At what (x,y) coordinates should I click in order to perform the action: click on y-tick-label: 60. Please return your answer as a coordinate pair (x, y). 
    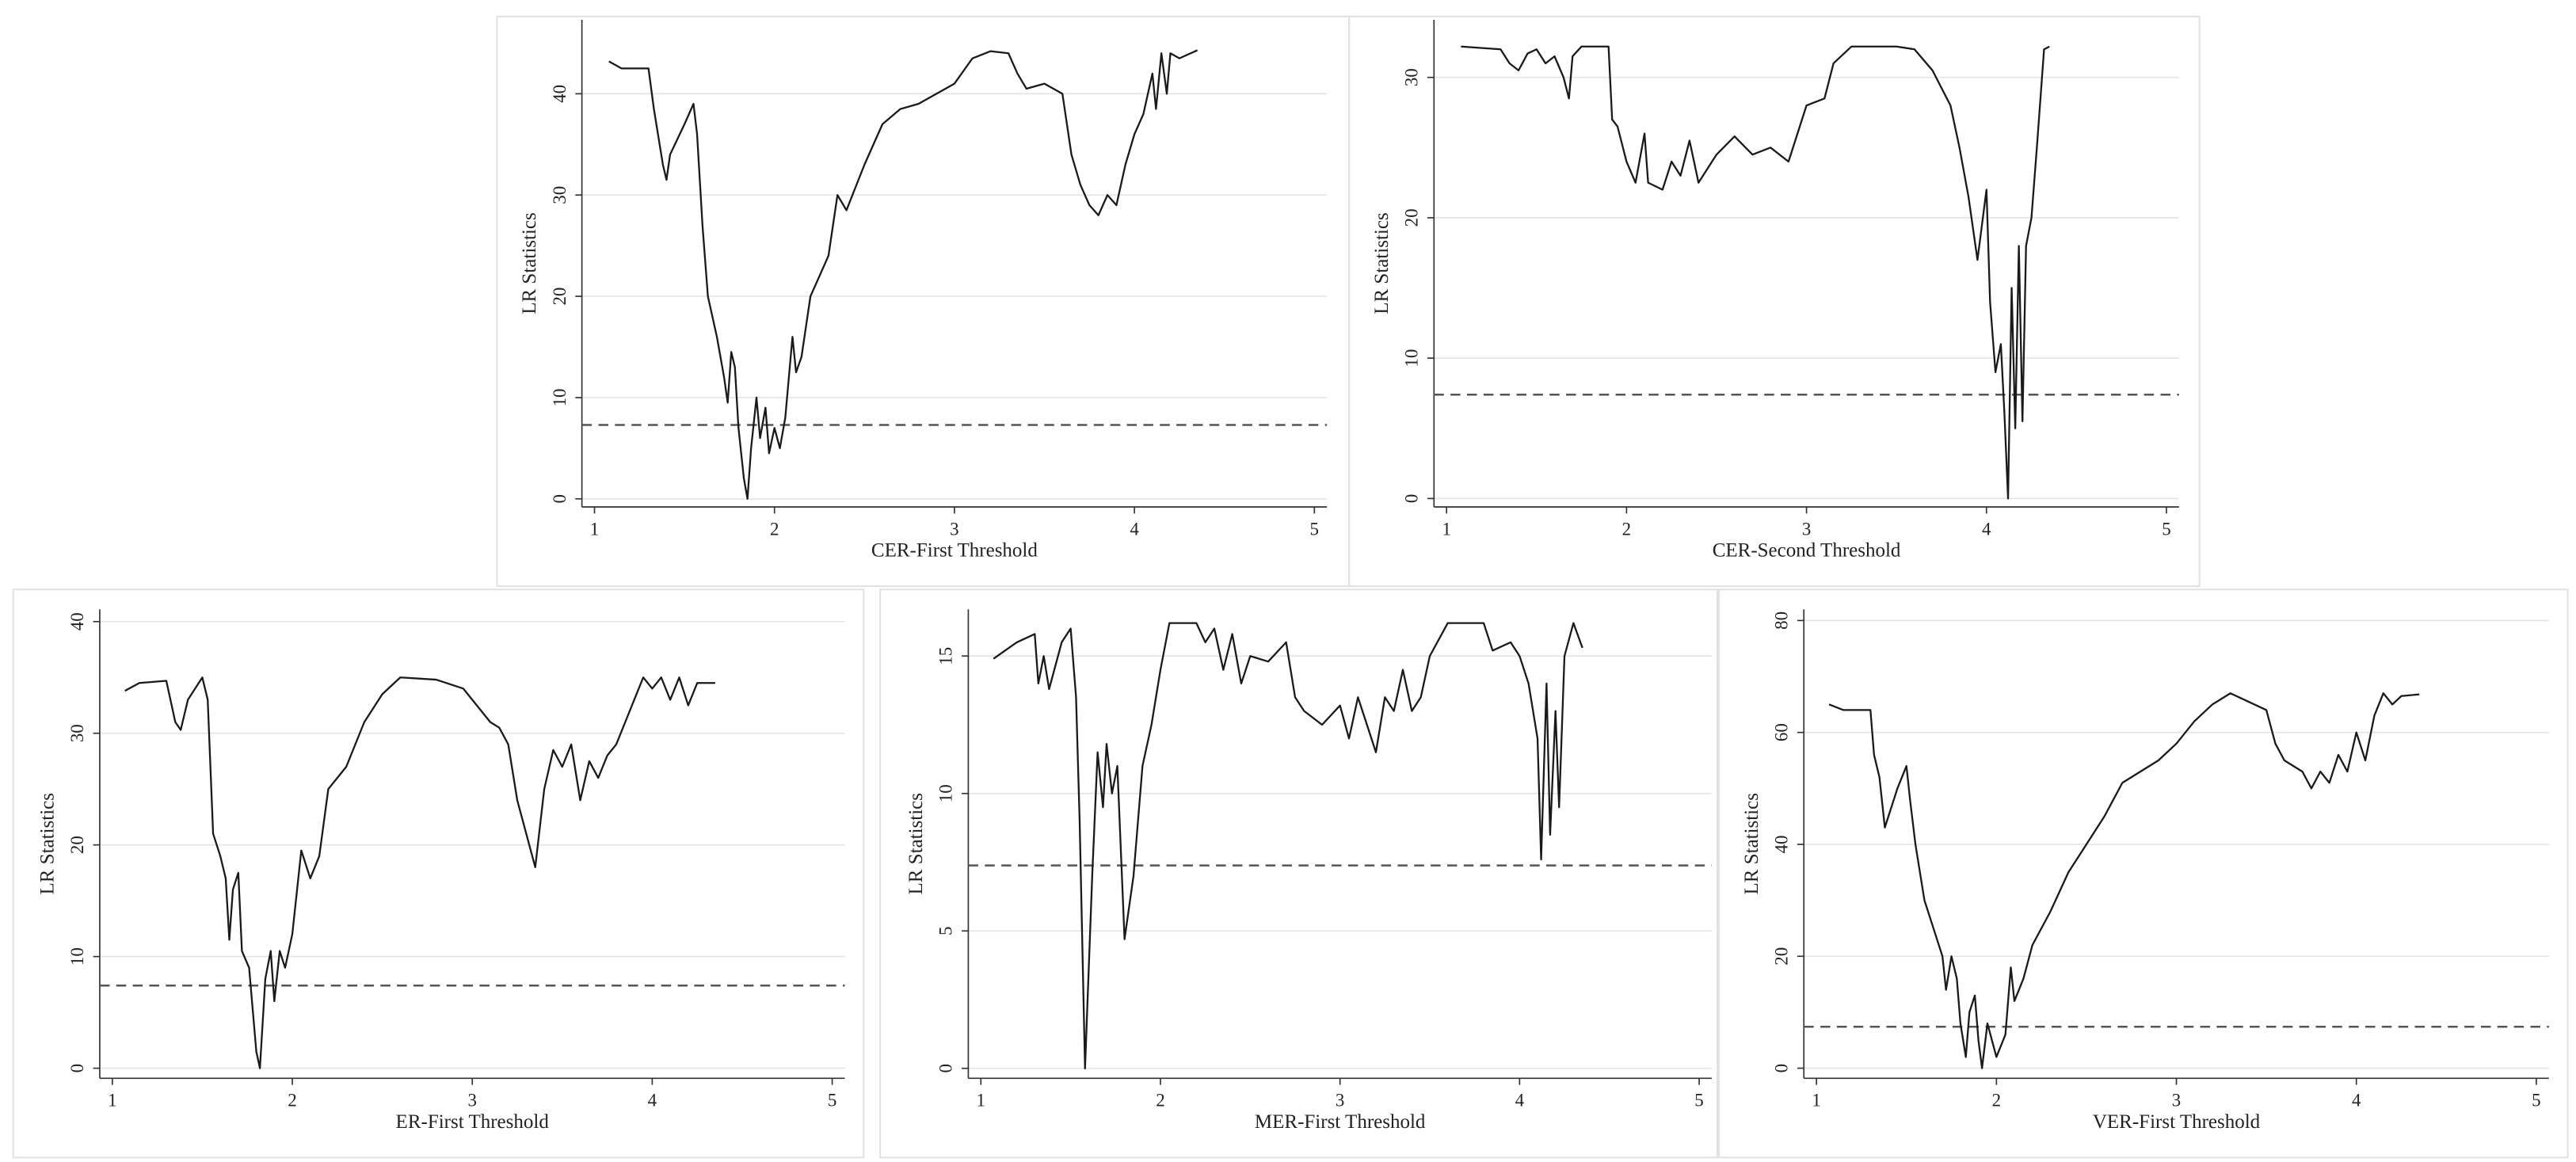
    Looking at the image, I should click on (1781, 732).